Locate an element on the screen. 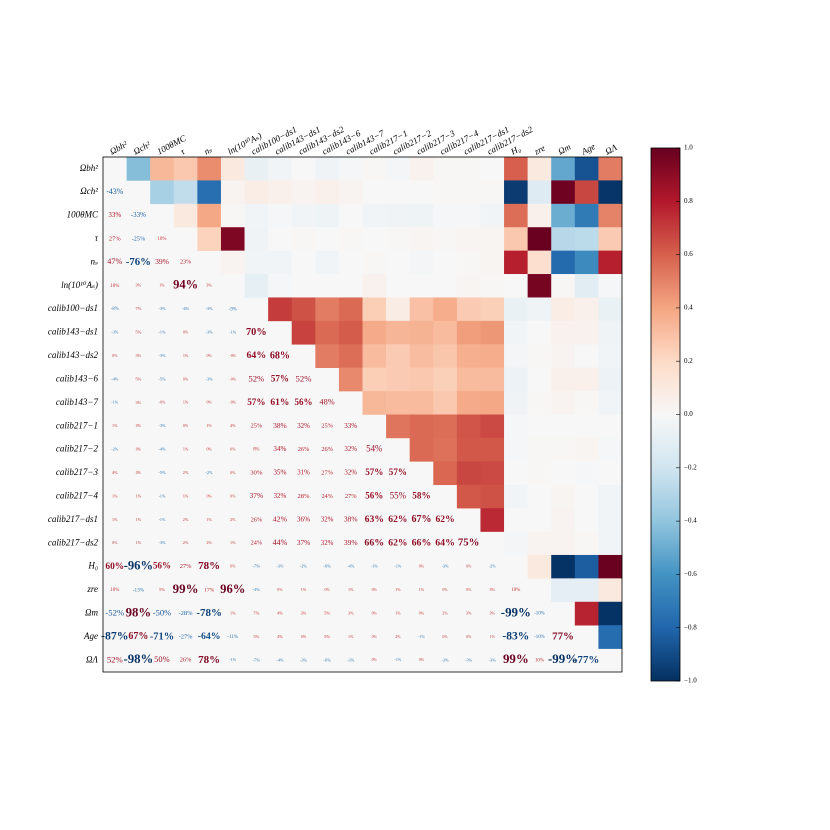 This screenshot has width=830, height=830. value-label: 38% is located at coordinates (351, 519).